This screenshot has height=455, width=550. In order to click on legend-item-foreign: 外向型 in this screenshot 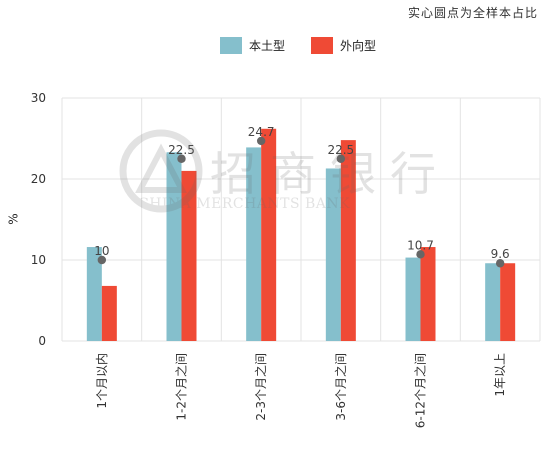, I will do `click(343, 45)`.